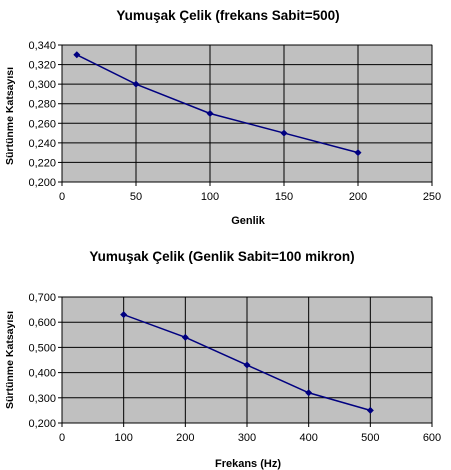 The width and height of the screenshot is (451, 470). Describe the element at coordinates (42, 163) in the screenshot. I see `y-tick-label: 0,220` at that location.